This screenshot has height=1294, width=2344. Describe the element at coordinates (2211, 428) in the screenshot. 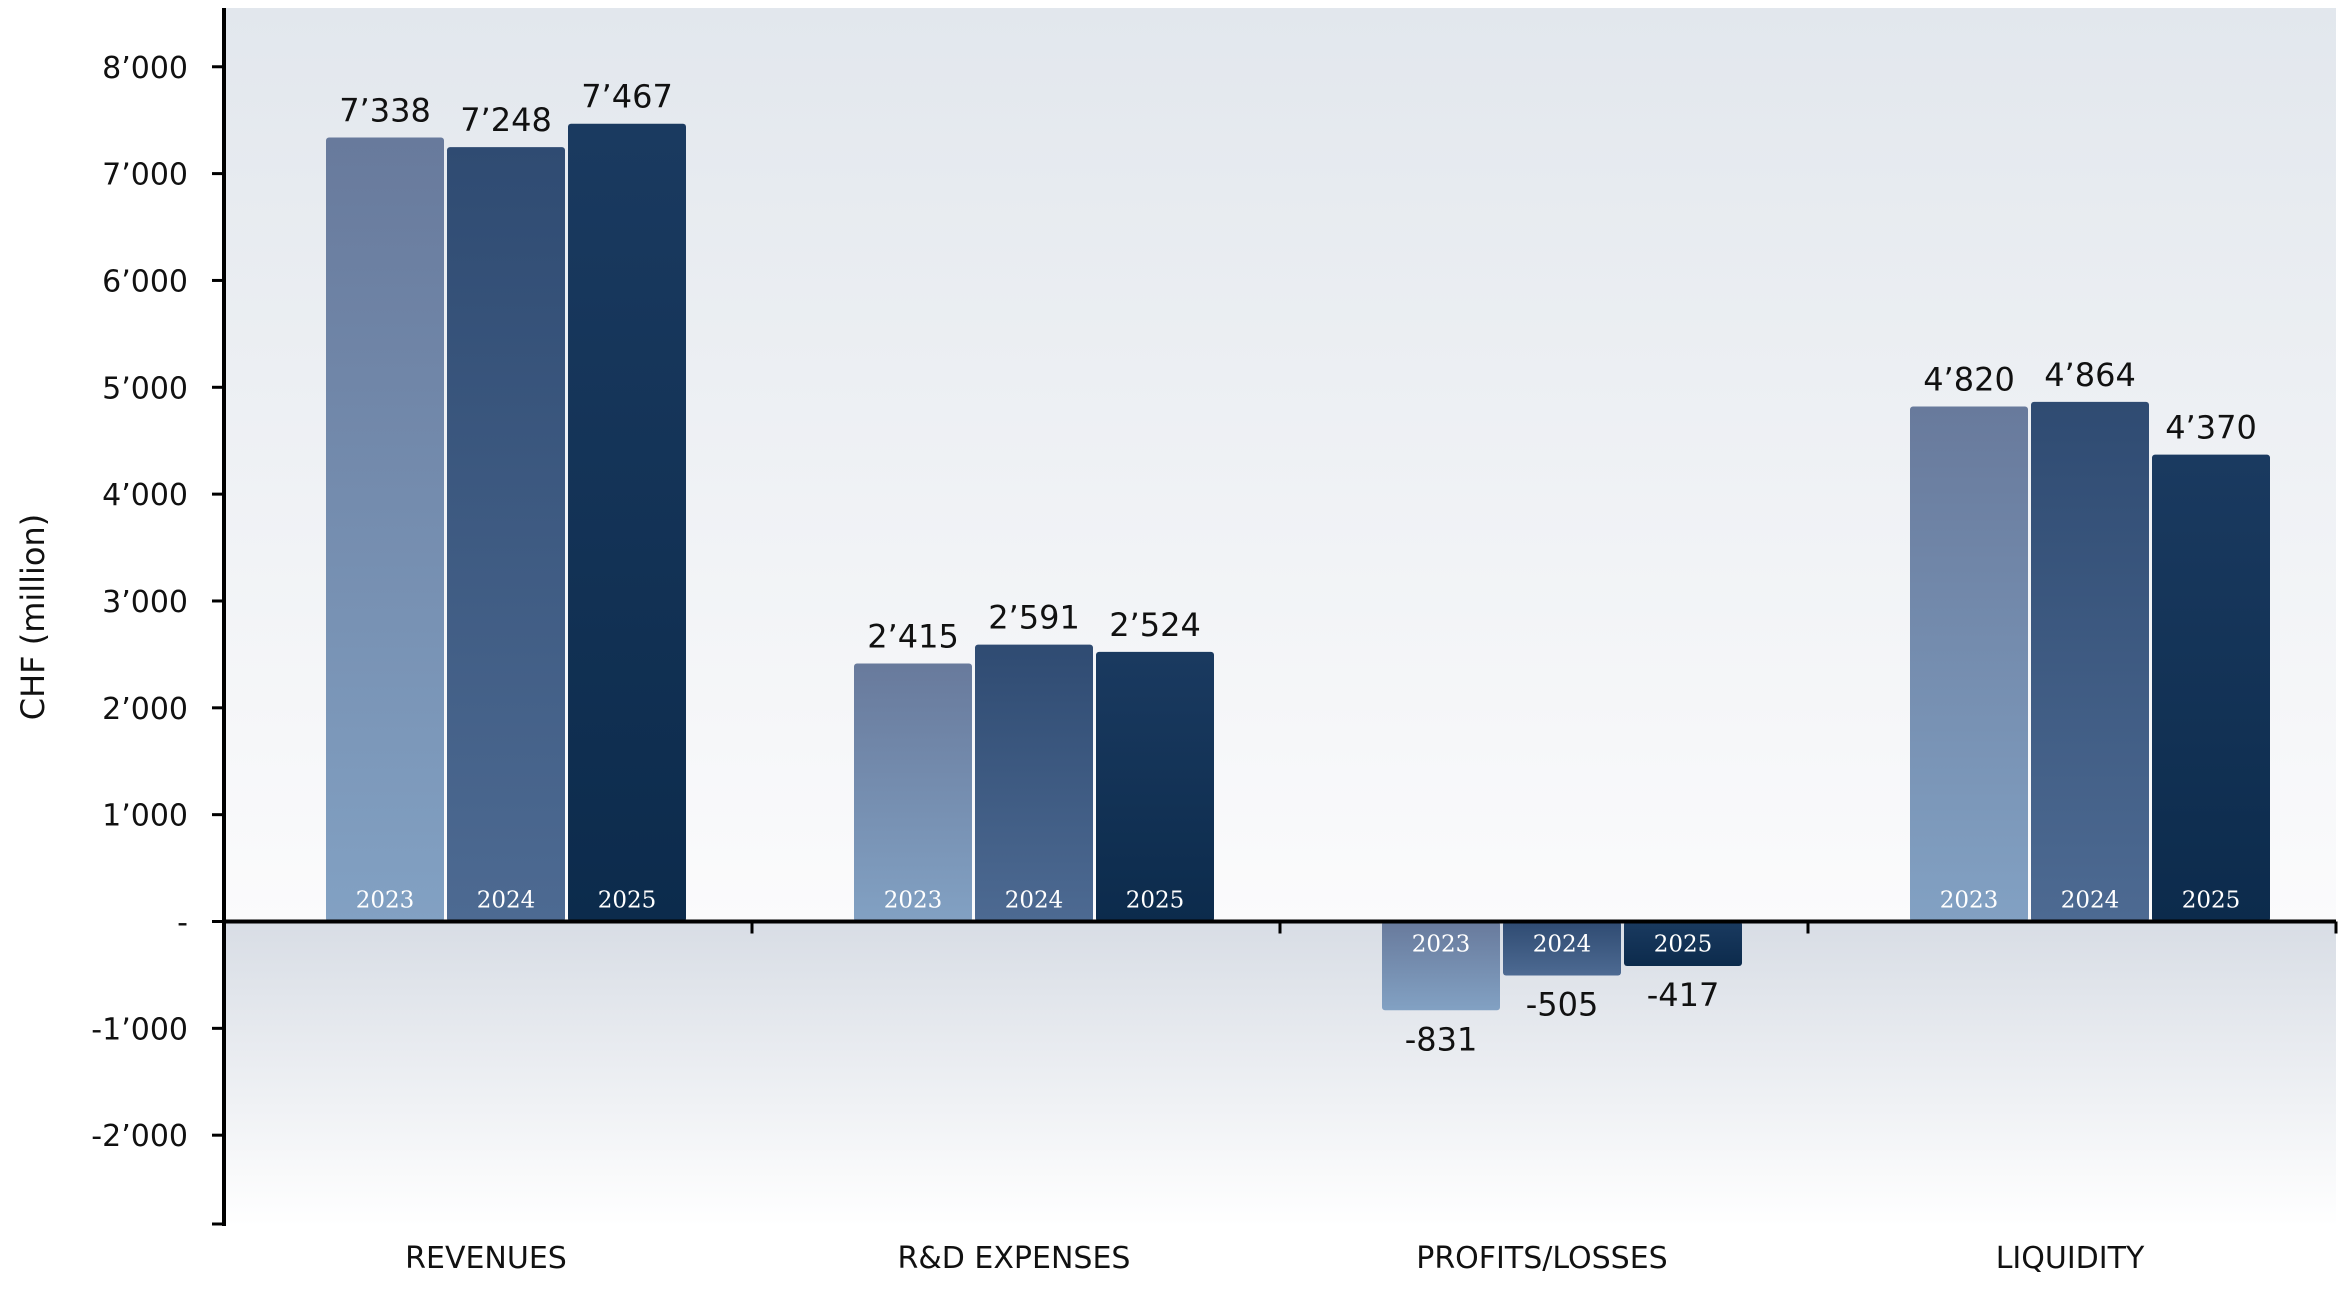

I see `data-label: 4’370` at that location.